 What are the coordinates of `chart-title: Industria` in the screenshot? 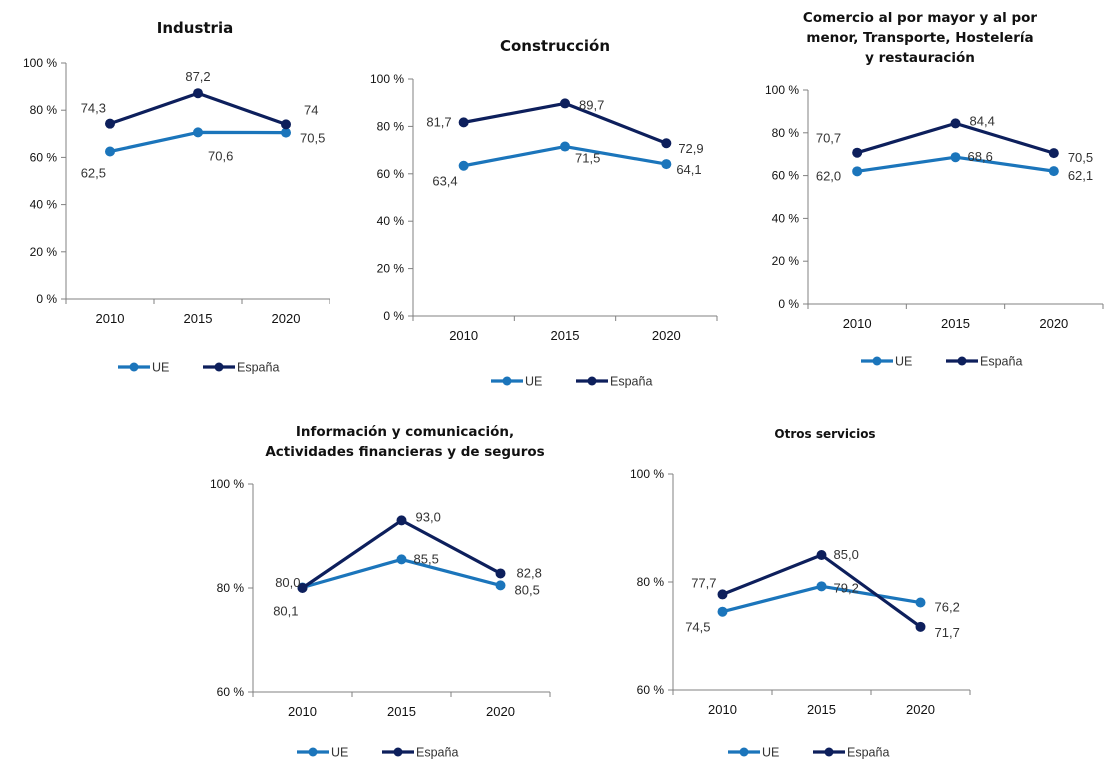 It's located at (195, 28).